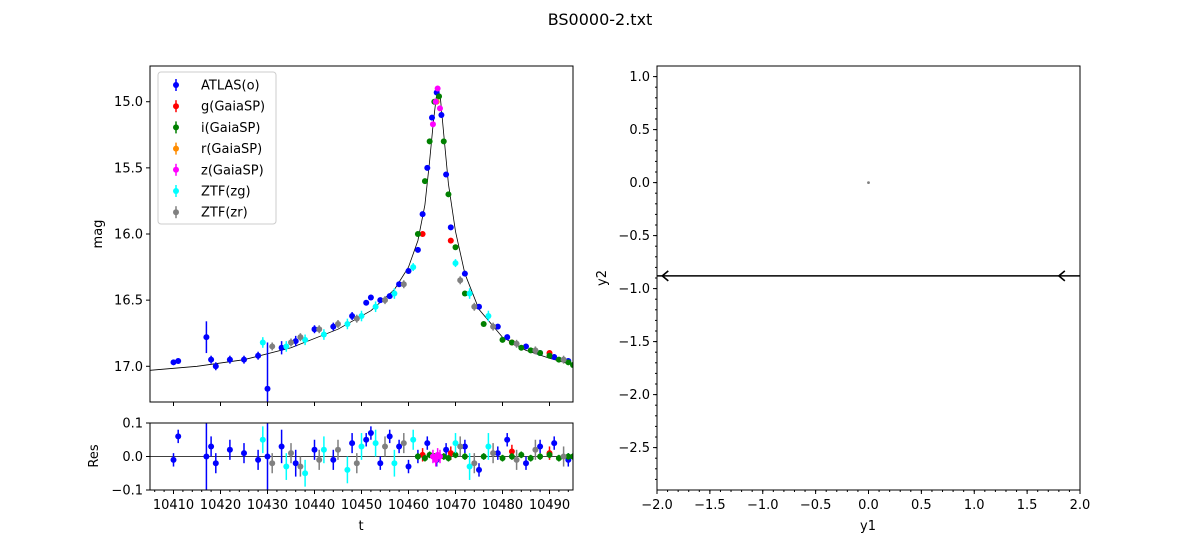 This screenshot has width=1200, height=554. Describe the element at coordinates (639, 130) in the screenshot. I see `source-plane-y-tick-label: 0.5` at that location.